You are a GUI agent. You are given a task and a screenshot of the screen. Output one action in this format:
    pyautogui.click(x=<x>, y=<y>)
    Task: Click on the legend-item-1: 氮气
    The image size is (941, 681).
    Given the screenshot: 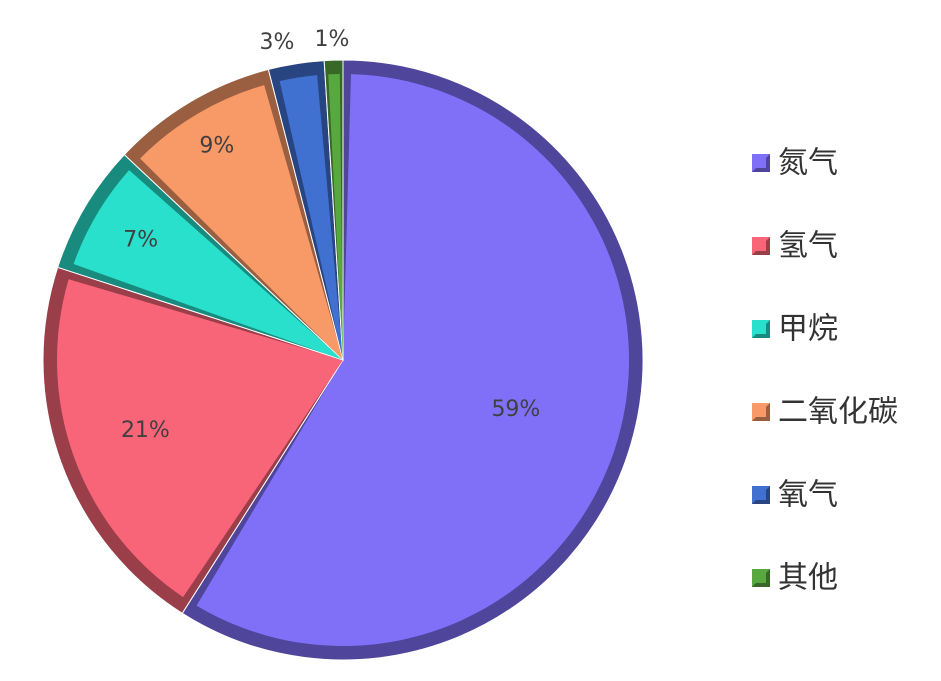 What is the action you would take?
    pyautogui.click(x=795, y=163)
    